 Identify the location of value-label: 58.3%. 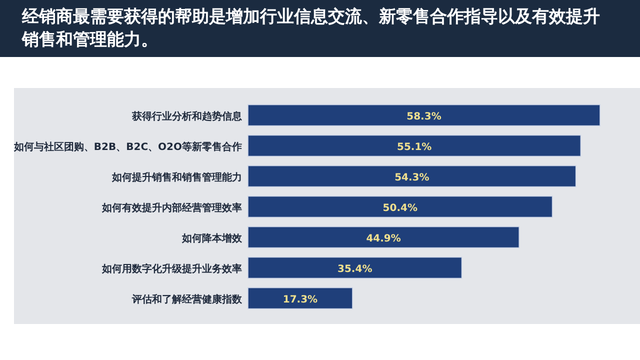
(424, 116).